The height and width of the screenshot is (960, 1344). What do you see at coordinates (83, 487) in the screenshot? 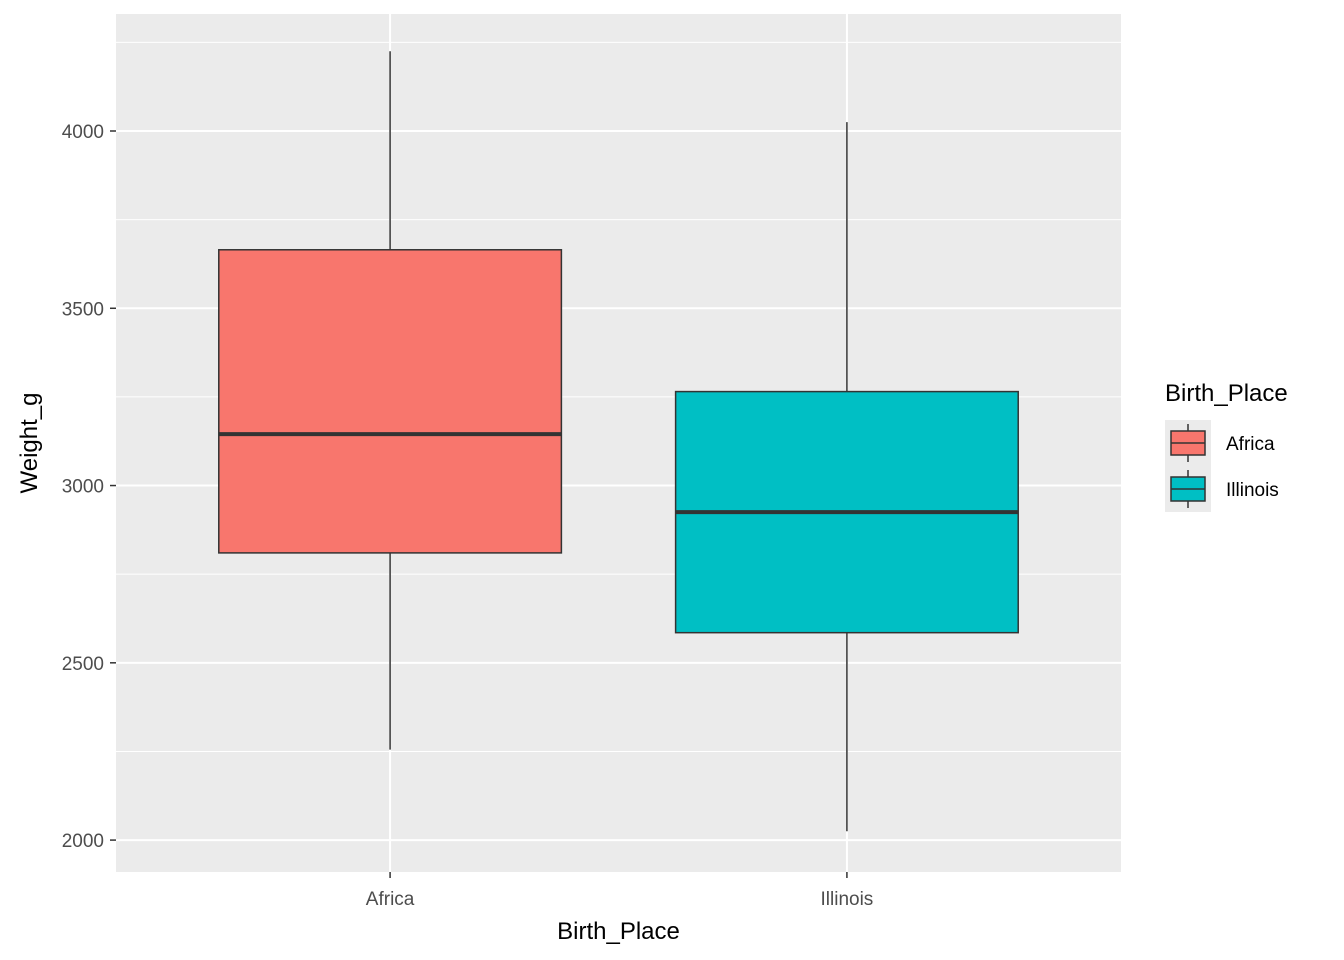
I see `y-tick-label: 3000` at bounding box center [83, 487].